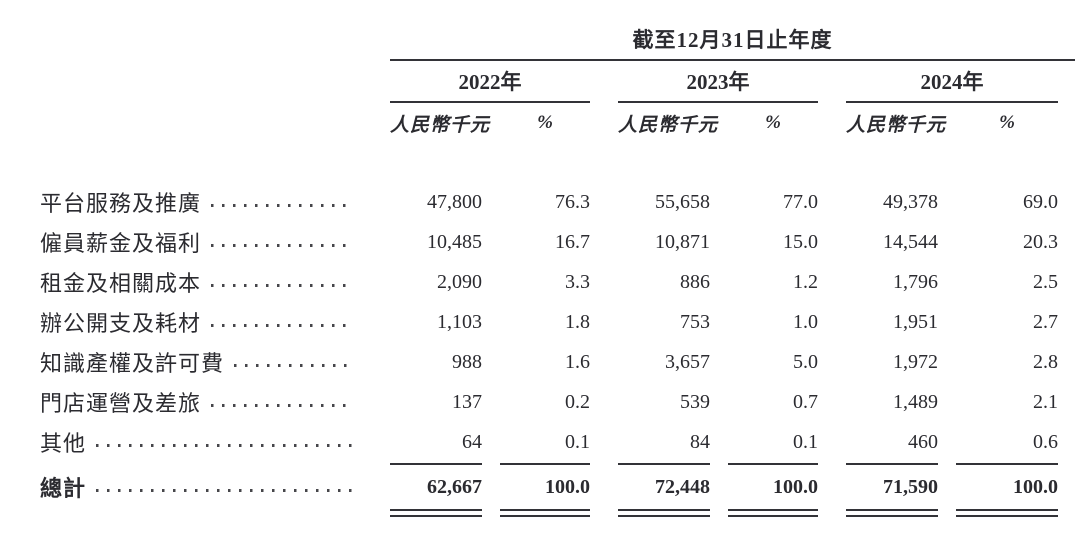 This screenshot has height=549, width=1080. What do you see at coordinates (63, 488) in the screenshot?
I see `total-label: 總計` at bounding box center [63, 488].